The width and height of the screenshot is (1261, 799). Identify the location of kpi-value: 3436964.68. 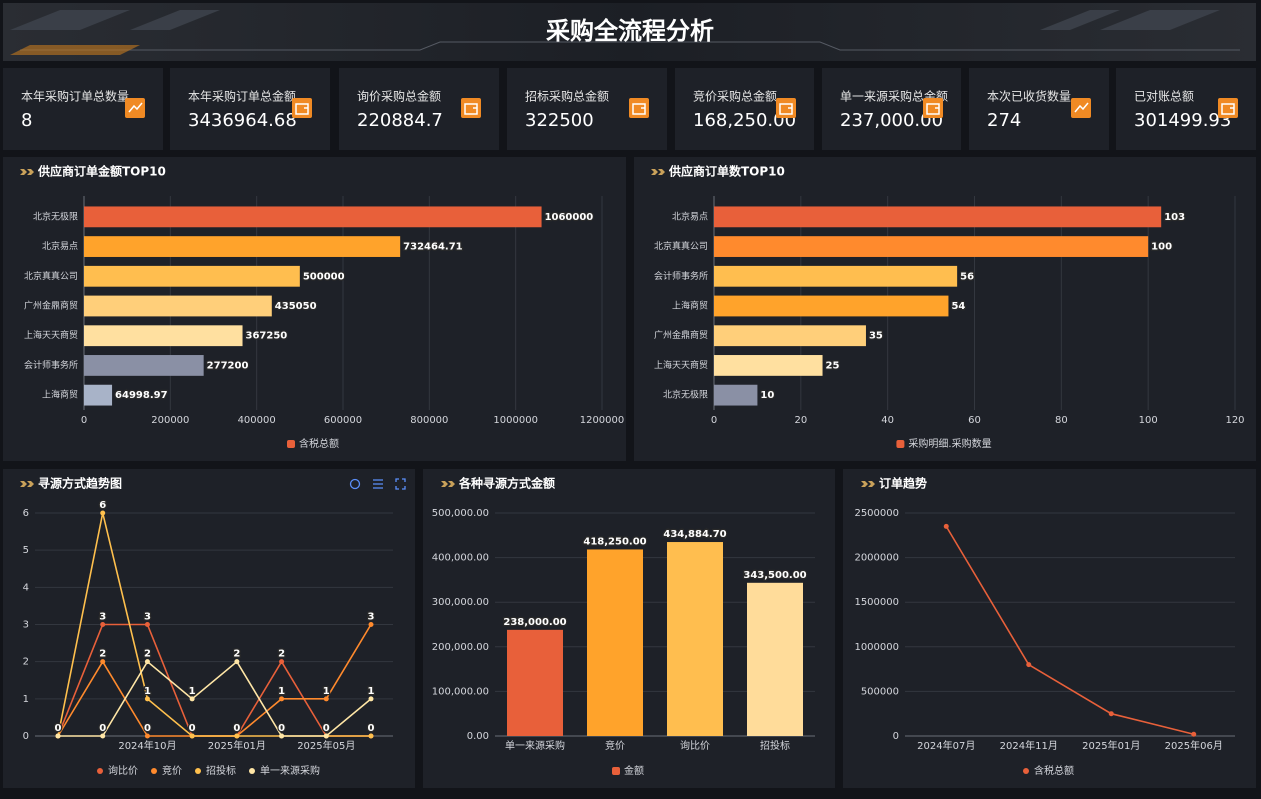
(242, 120).